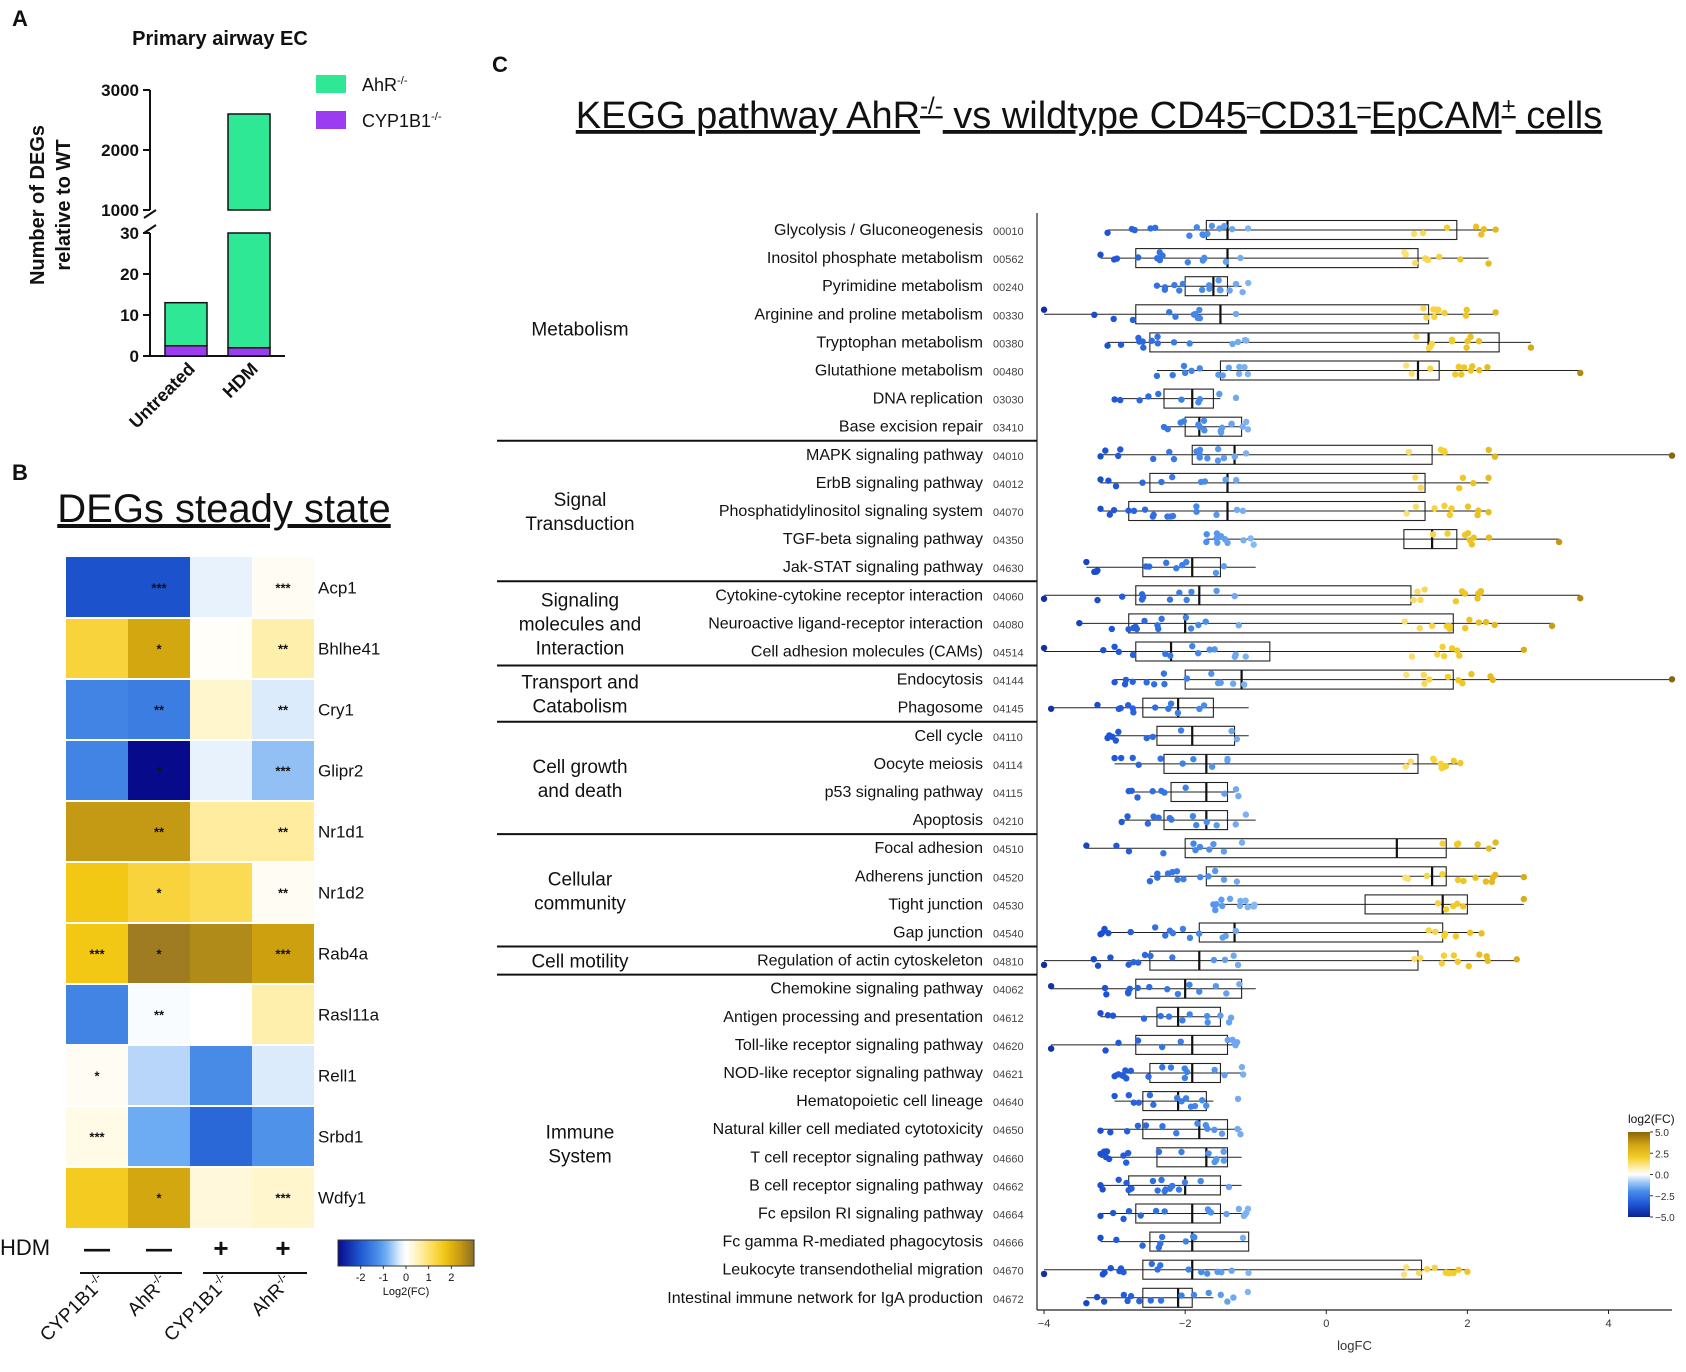 The width and height of the screenshot is (1686, 1372). Describe the element at coordinates (500, 64) in the screenshot. I see `panel-label-c: C` at that location.